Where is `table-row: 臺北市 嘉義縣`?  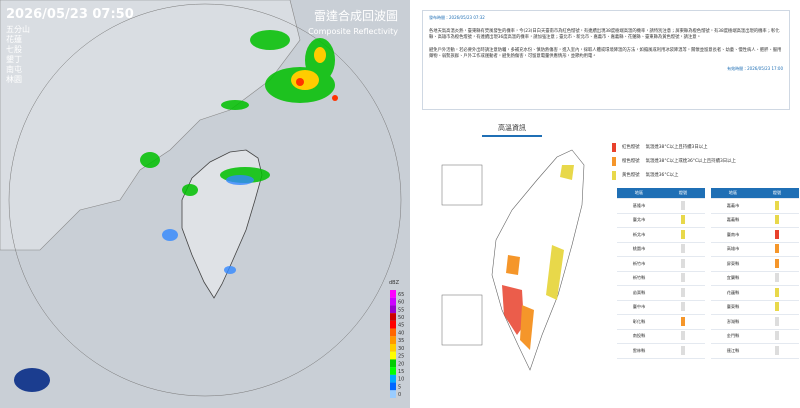
table-row: 臺北市 嘉義縣 is located at coordinates (708, 220).